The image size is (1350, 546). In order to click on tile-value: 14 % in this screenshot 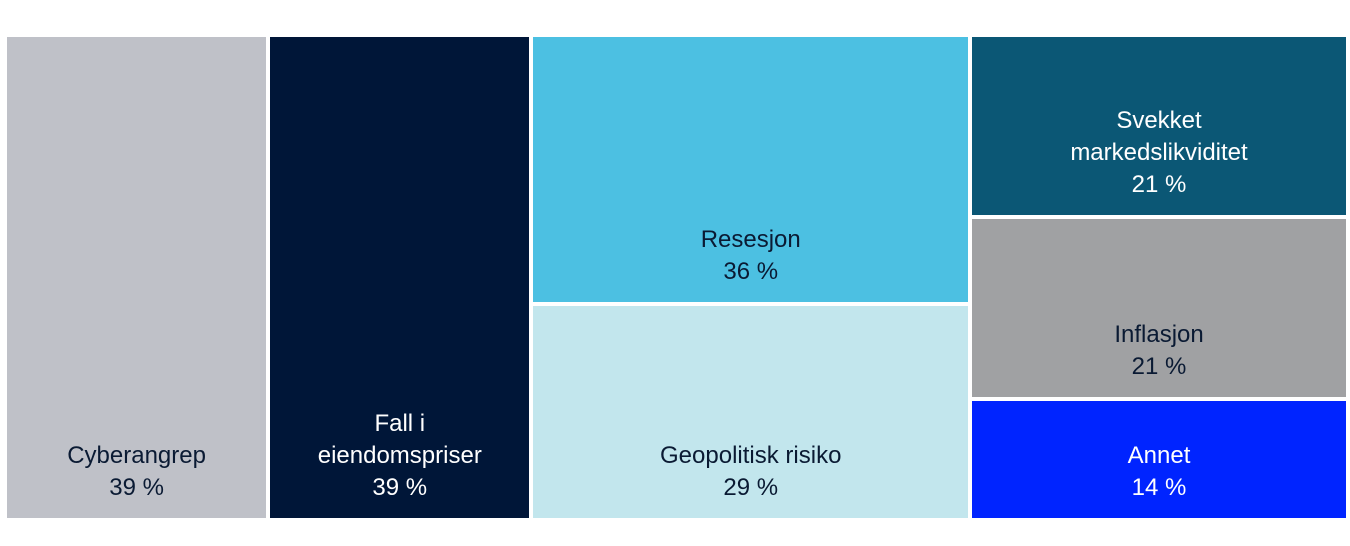, I will do `click(1159, 487)`.